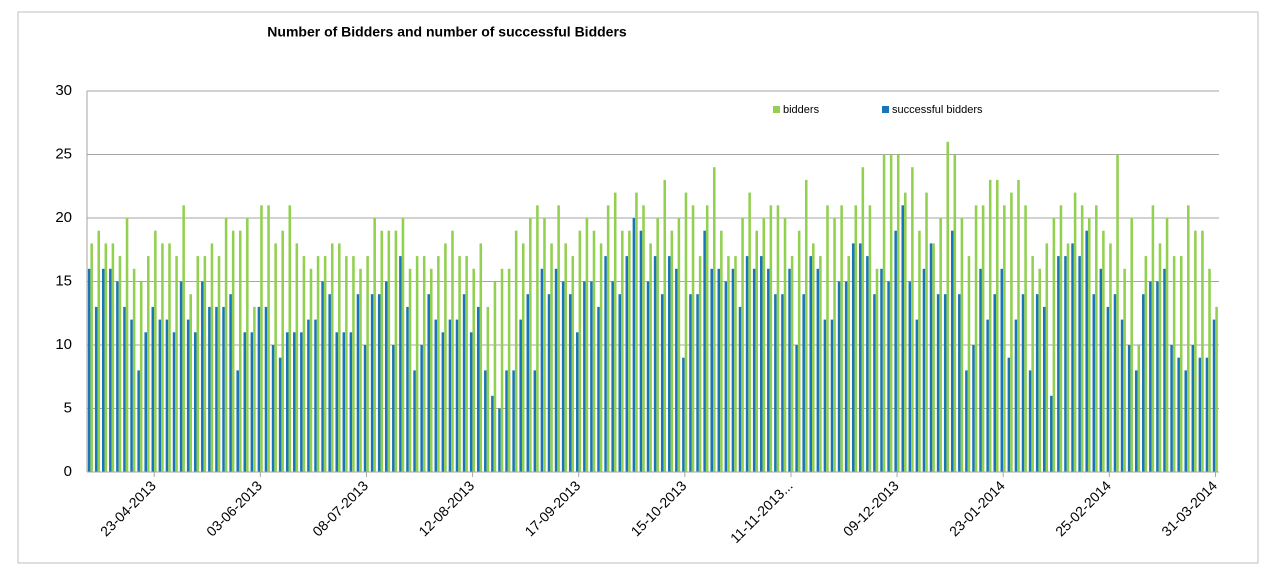 This screenshot has height=564, width=1274. I want to click on y-tick-label: 20, so click(63, 217).